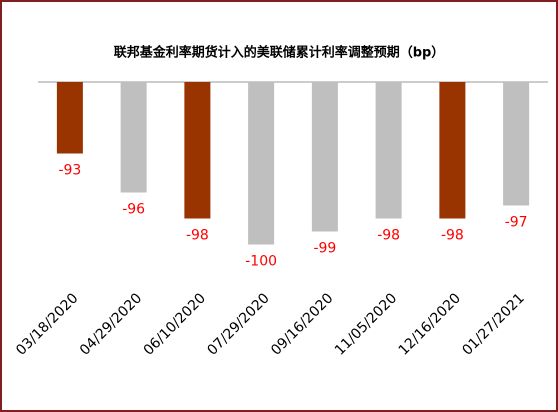  Describe the element at coordinates (516, 223) in the screenshot. I see `data-label: -97` at that location.